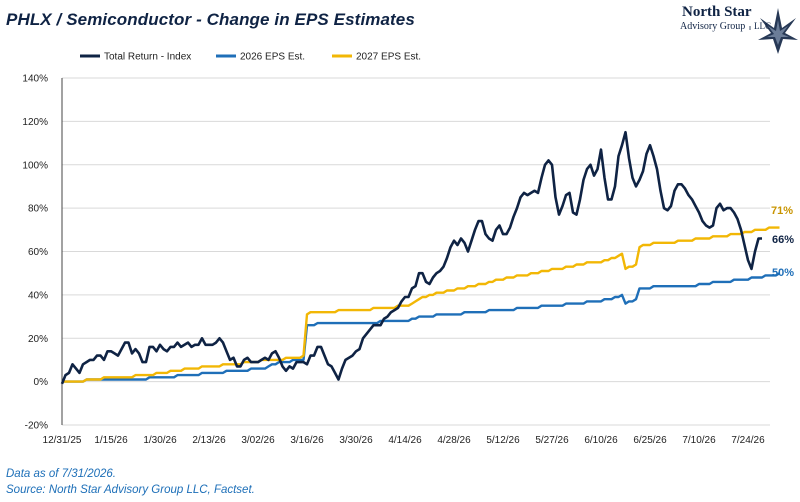 Image resolution: width=800 pixels, height=502 pixels. What do you see at coordinates (258, 440) in the screenshot?
I see `x-tick-label: 3/02/26` at bounding box center [258, 440].